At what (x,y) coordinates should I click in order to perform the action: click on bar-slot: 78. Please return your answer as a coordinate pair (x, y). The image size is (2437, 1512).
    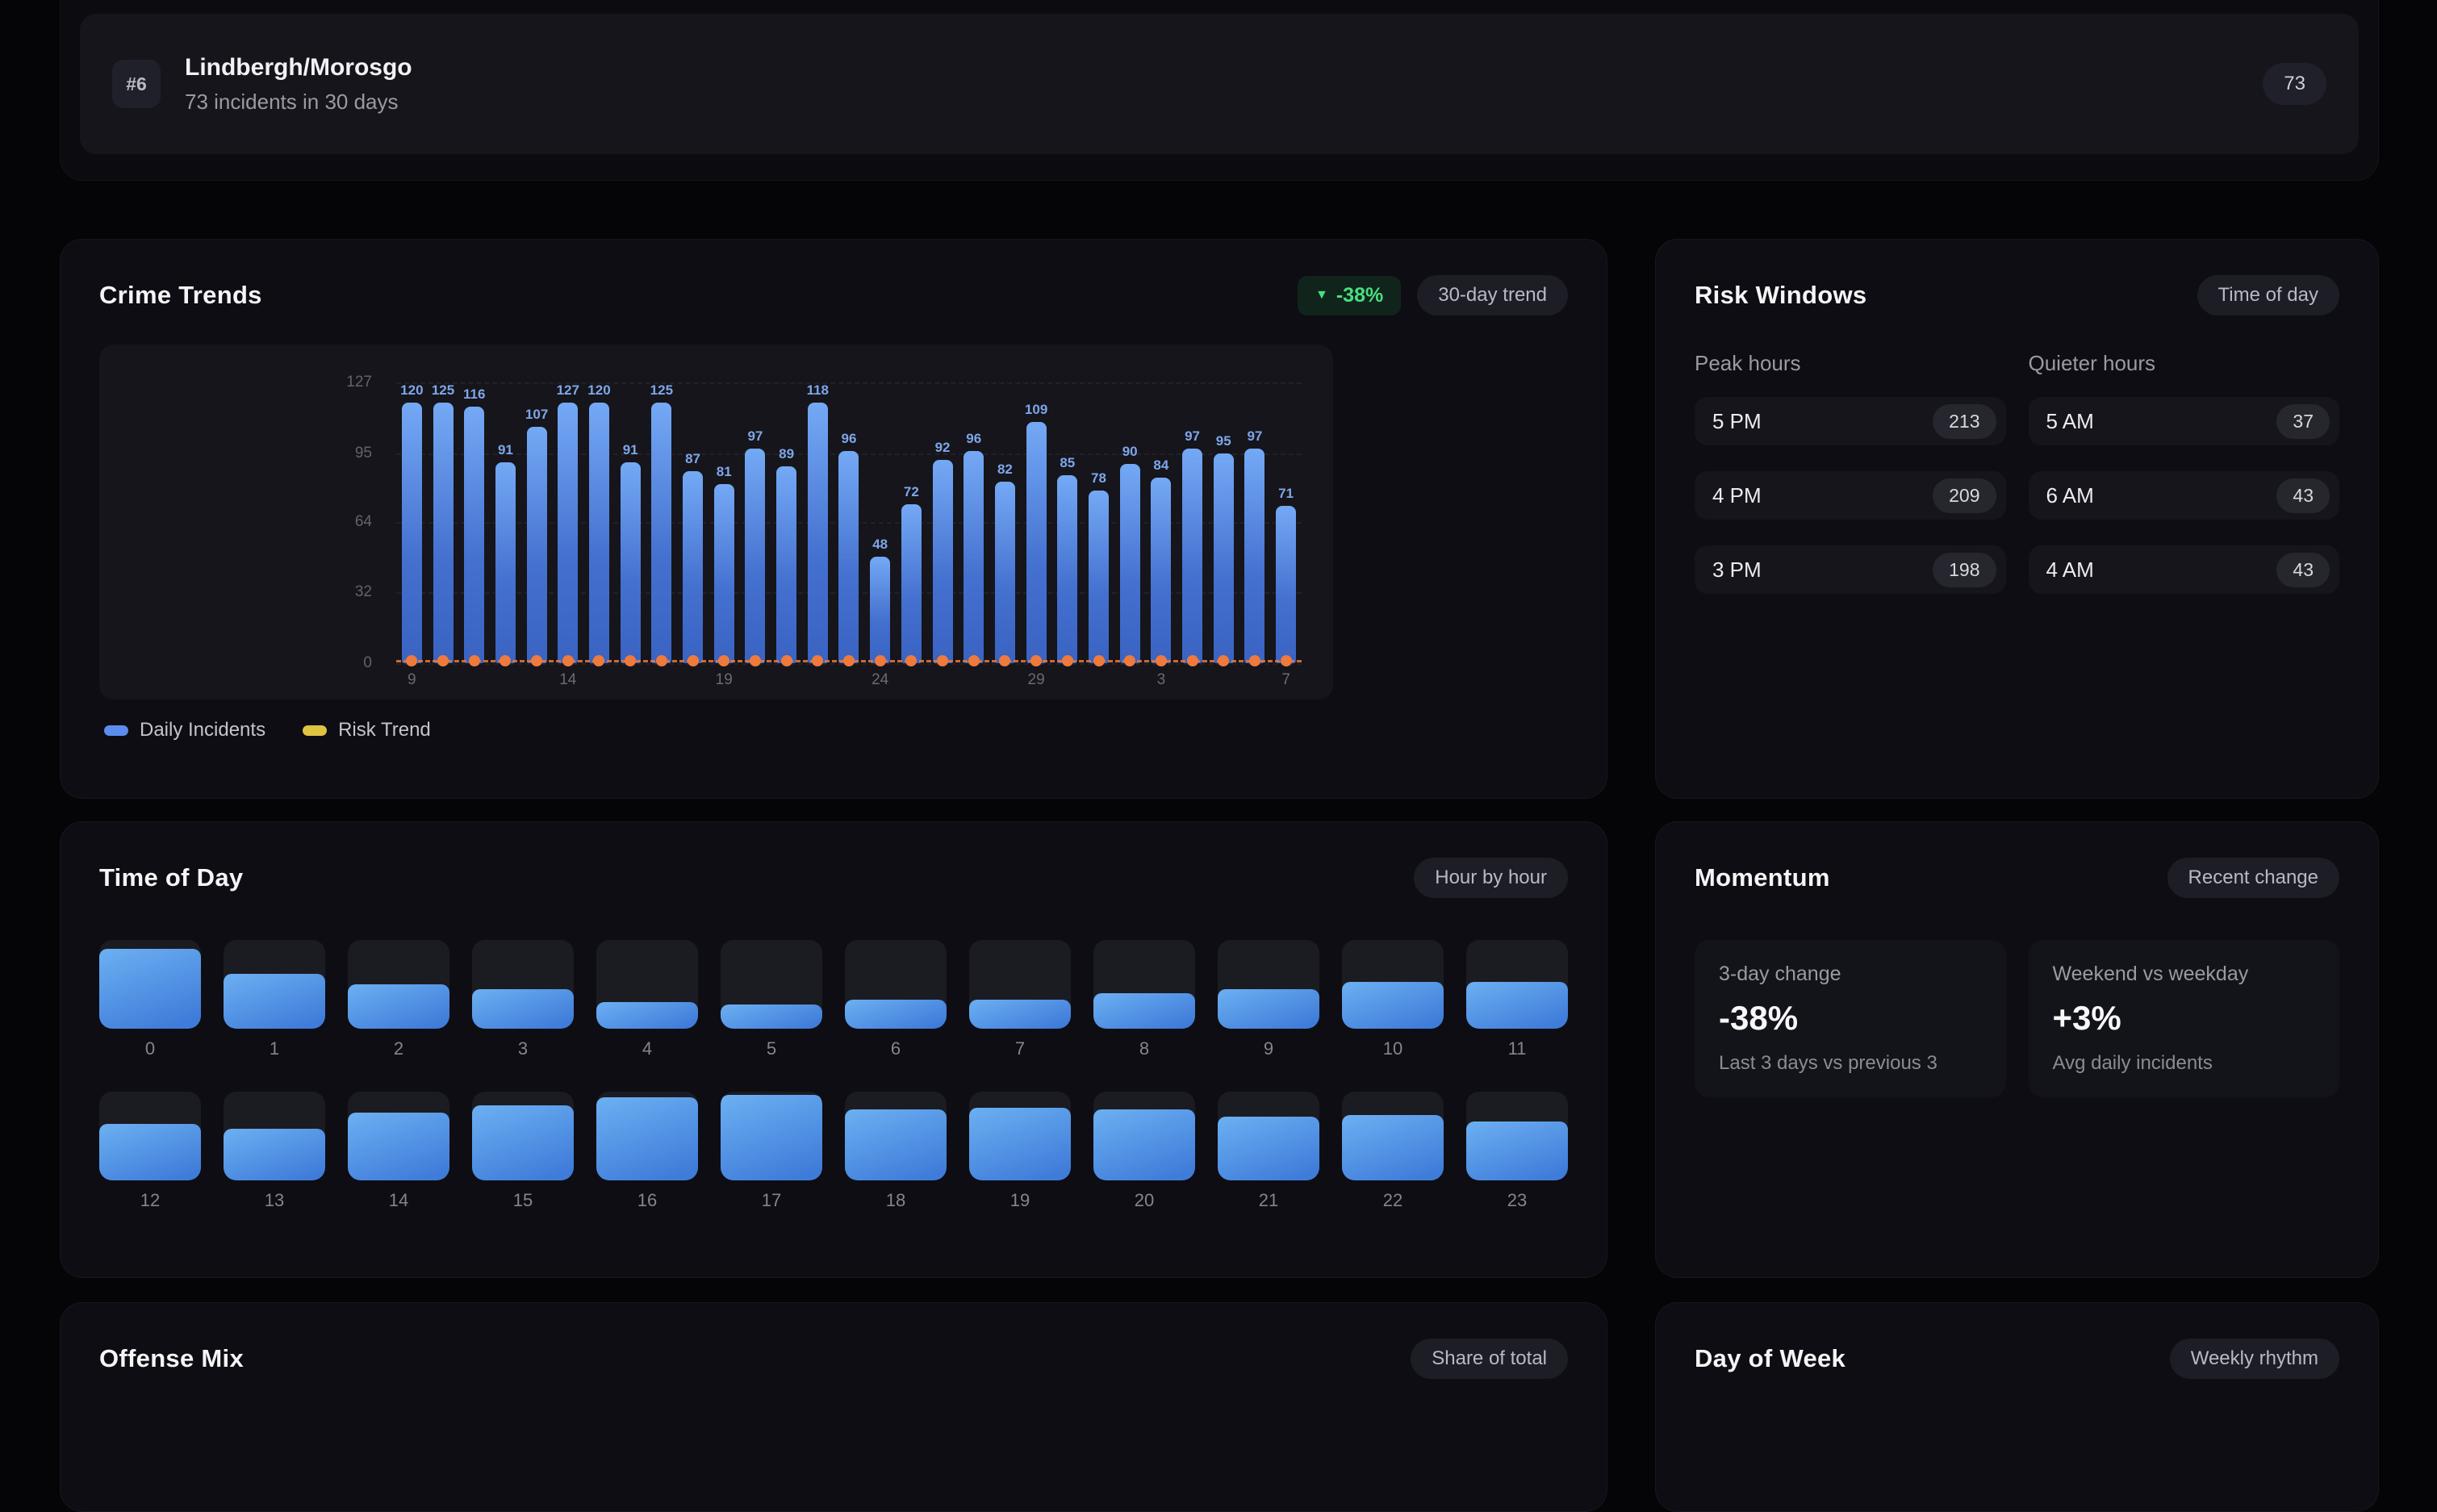
    Looking at the image, I should click on (1098, 522).